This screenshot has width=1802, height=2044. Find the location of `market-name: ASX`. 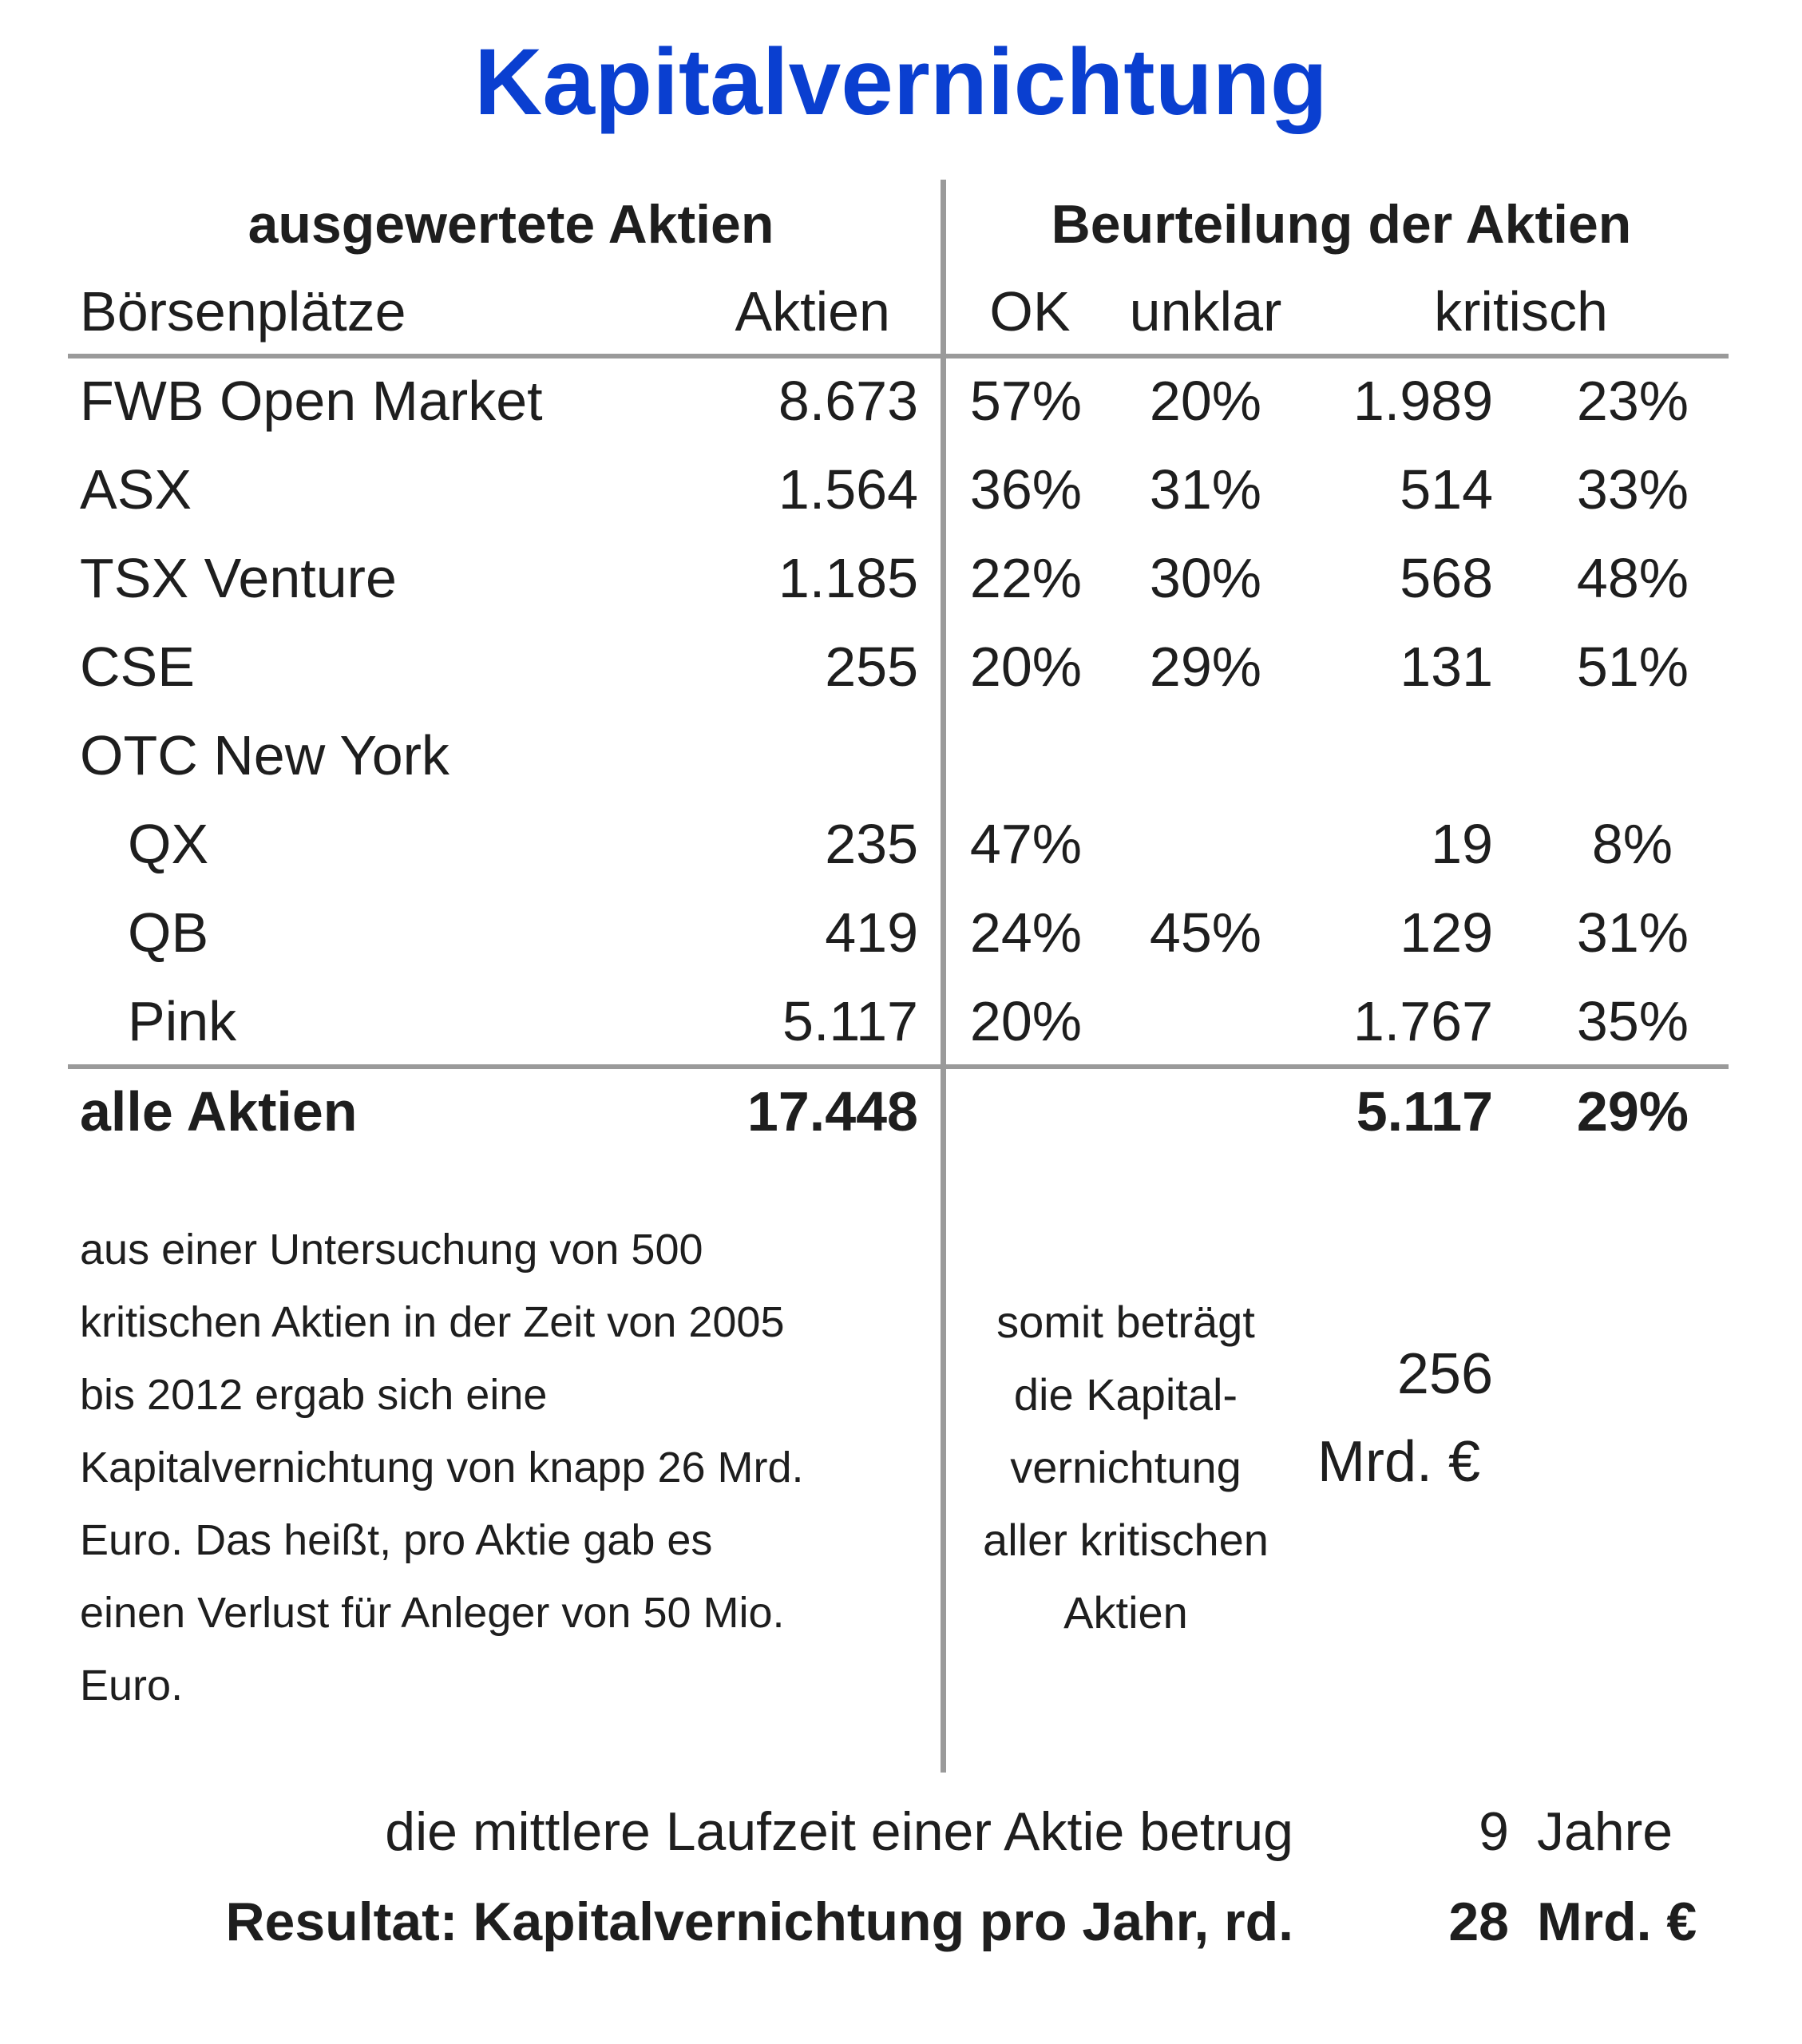

market-name: ASX is located at coordinates (136, 489).